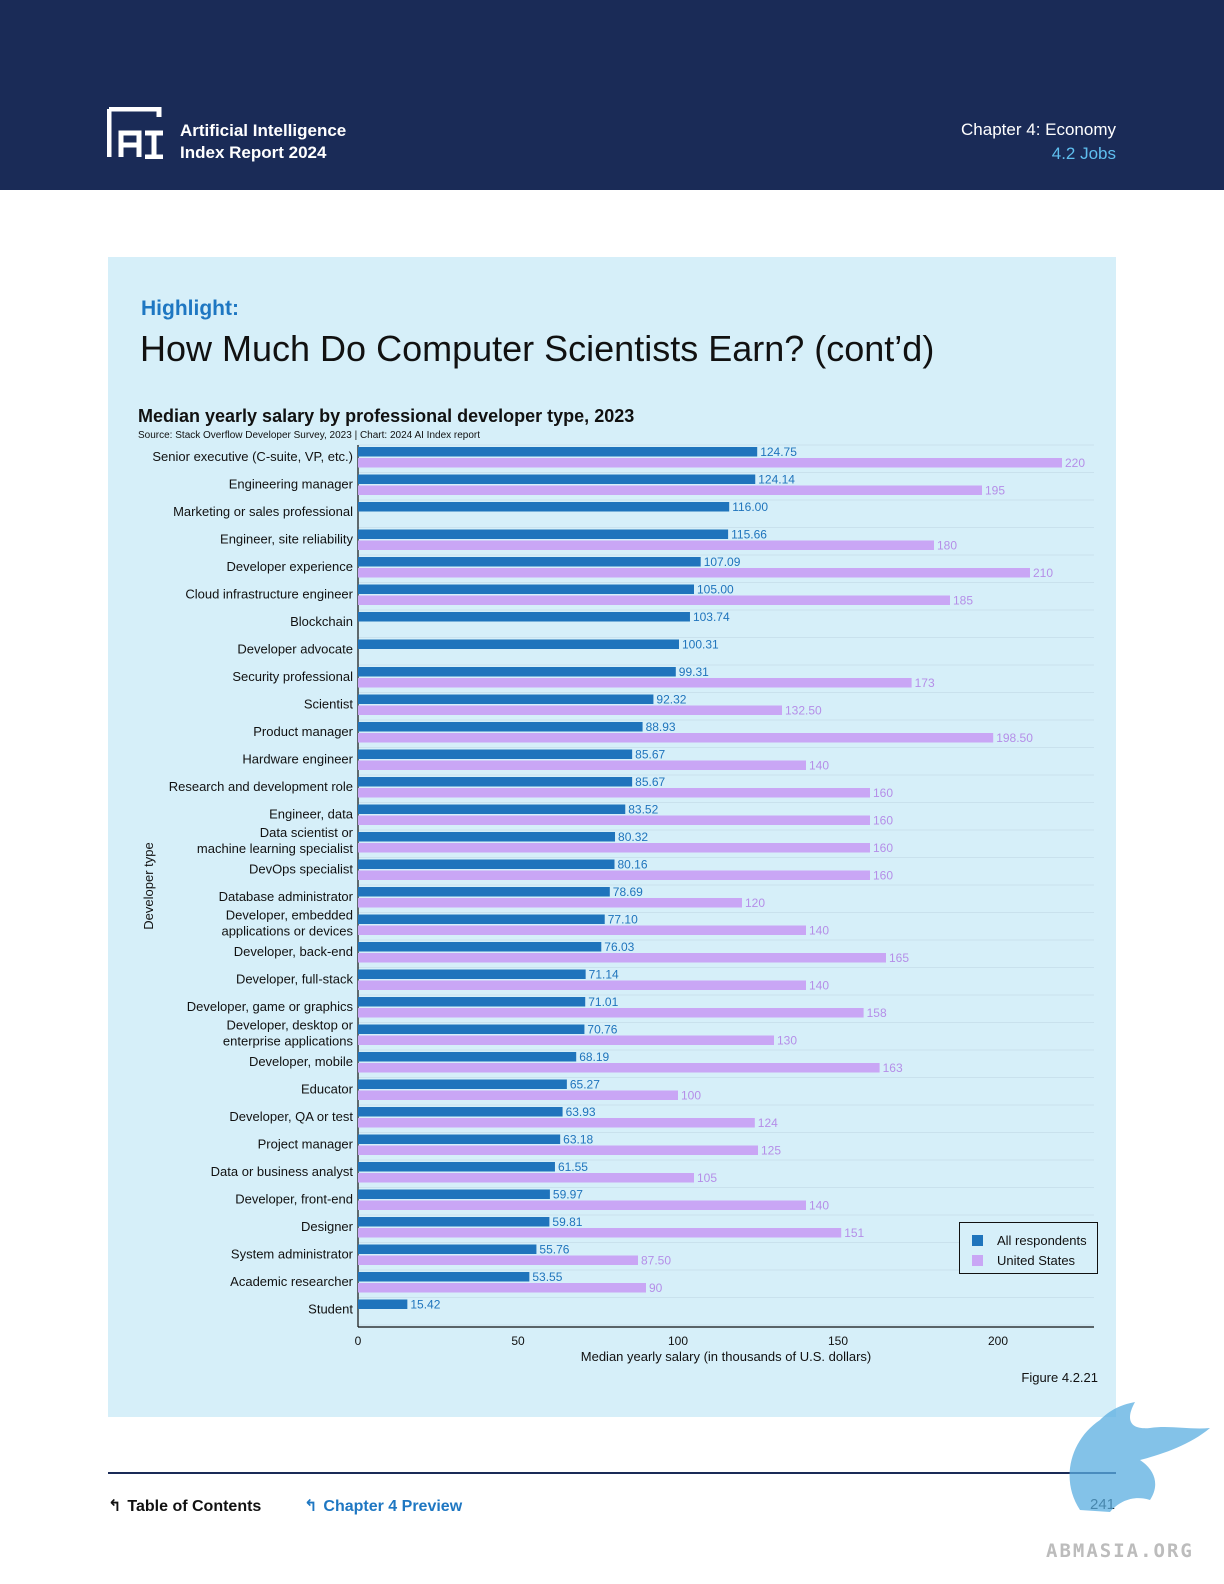 This screenshot has height=1584, width=1224. What do you see at coordinates (330, 1309) in the screenshot?
I see `category-label-student: Student` at bounding box center [330, 1309].